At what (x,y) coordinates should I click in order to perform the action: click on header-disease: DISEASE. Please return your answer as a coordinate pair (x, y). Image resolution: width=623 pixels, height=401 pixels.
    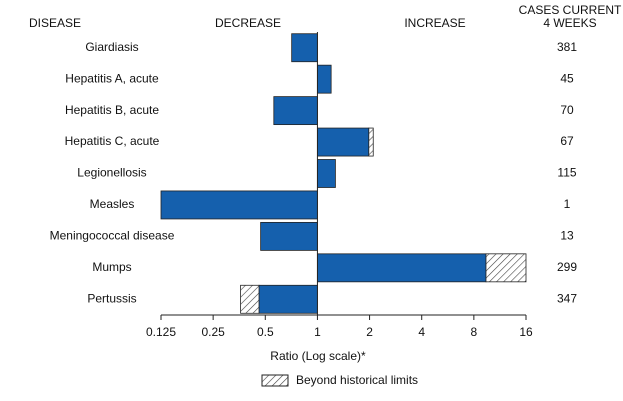
    Looking at the image, I should click on (55, 23).